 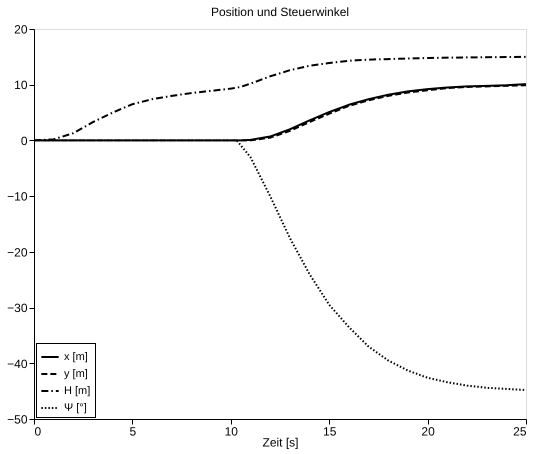 What do you see at coordinates (280, 443) in the screenshot?
I see `x-axis-title: Zeit [s]` at bounding box center [280, 443].